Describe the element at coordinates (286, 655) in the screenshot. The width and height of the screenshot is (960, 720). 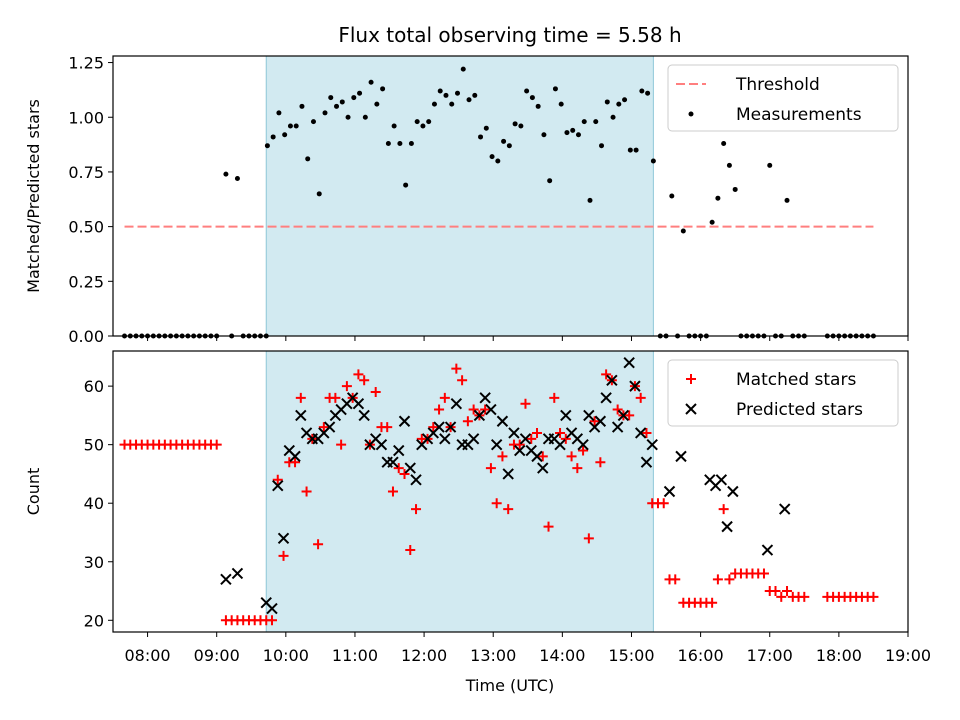
I see `x-tick-label: 10:00` at that location.